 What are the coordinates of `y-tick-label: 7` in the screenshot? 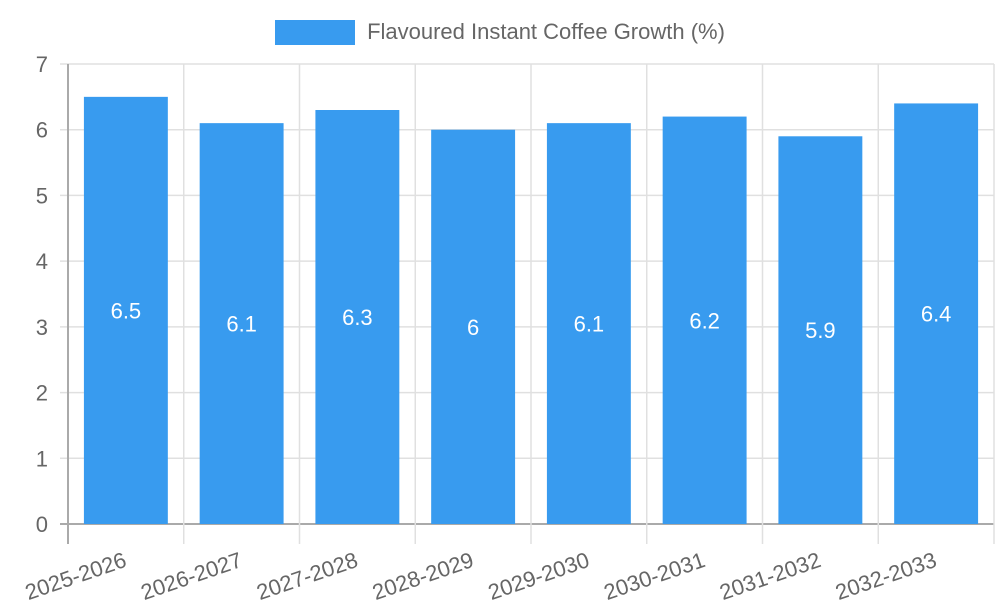 It's located at (42, 64).